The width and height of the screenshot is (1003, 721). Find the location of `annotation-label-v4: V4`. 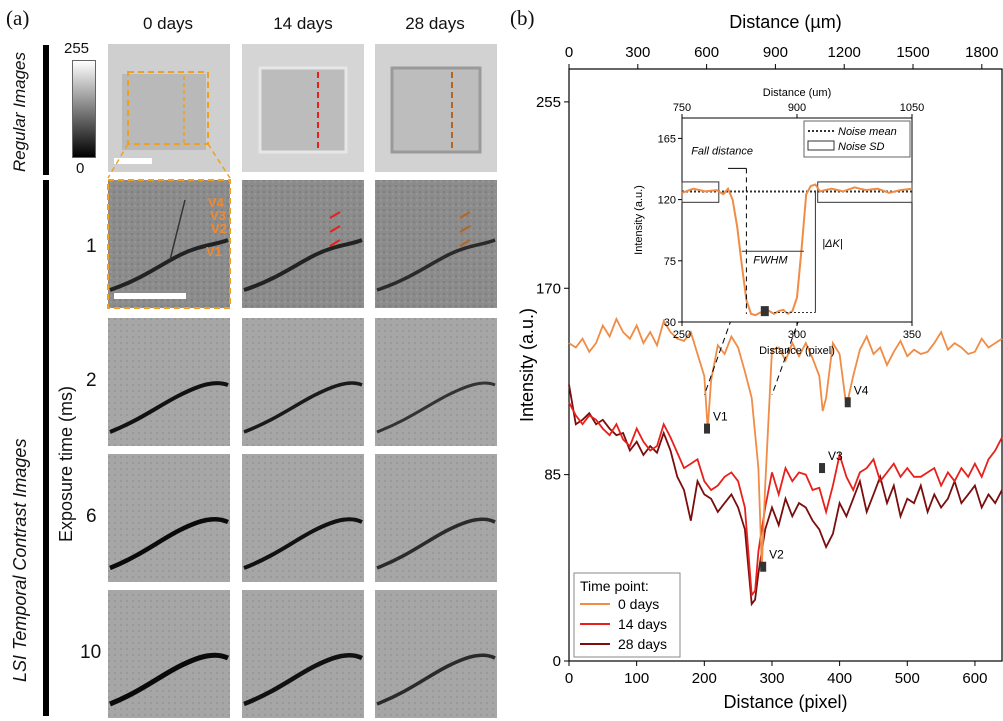

annotation-label-v4: V4 is located at coordinates (861, 390).